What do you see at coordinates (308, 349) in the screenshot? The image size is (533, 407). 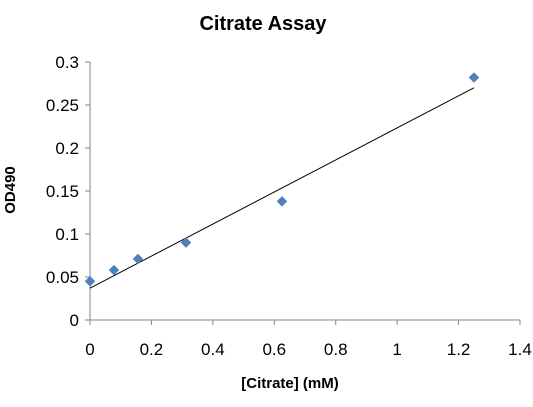 I see `x-tick-labels: 0 0.2 0.4 0.6 0.8 1 1.2 1.4` at bounding box center [308, 349].